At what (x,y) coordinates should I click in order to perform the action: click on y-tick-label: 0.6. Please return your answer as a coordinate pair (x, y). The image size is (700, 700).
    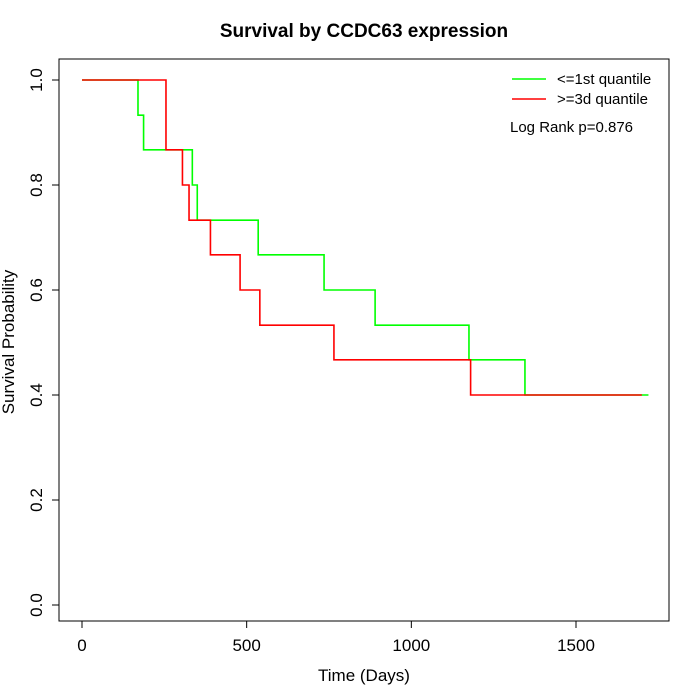
    Looking at the image, I should click on (36, 290).